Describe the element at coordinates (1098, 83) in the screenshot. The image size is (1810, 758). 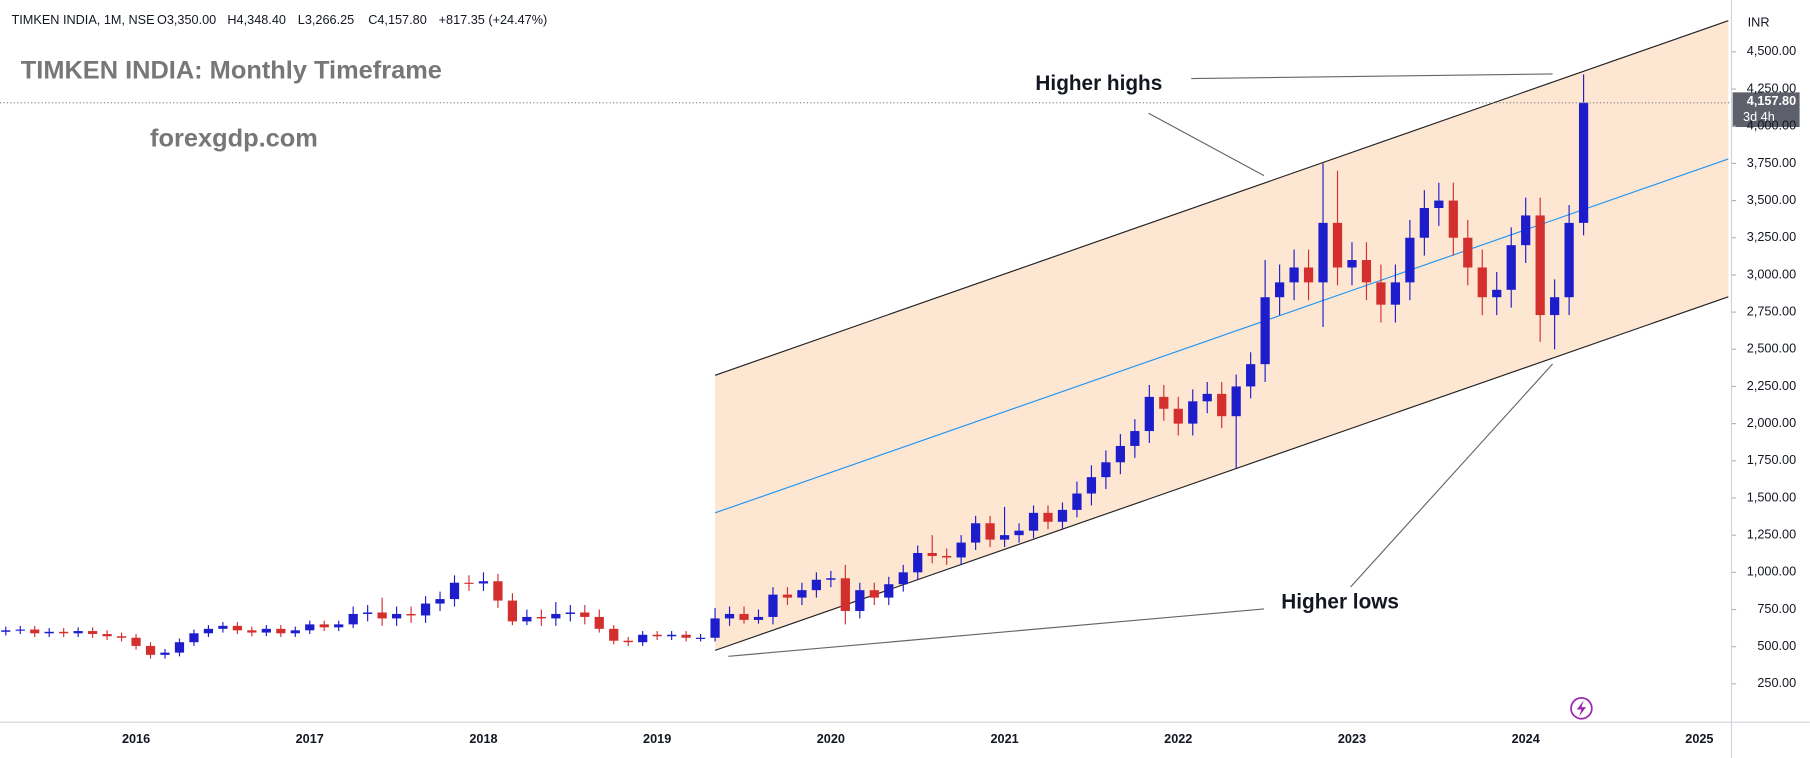
I see `annotation: Higher highs` at that location.